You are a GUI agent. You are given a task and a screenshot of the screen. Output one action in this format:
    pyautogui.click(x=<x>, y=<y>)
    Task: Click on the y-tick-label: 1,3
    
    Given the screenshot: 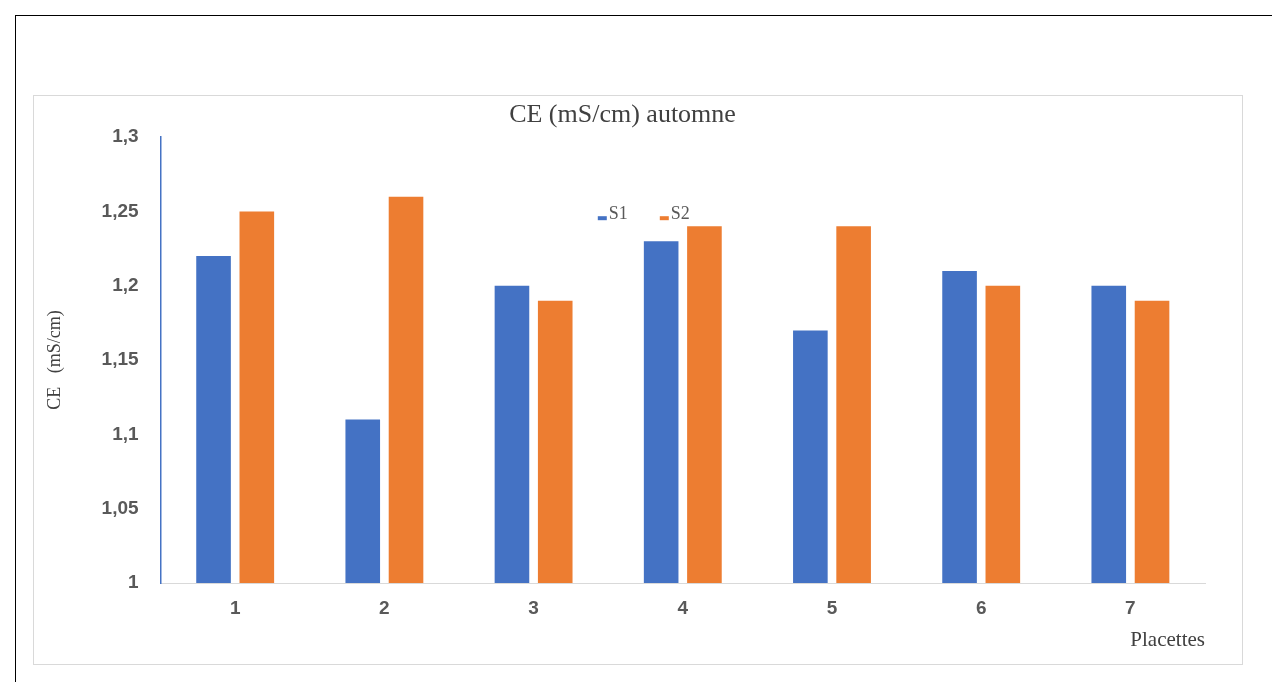 What is the action you would take?
    pyautogui.click(x=125, y=136)
    